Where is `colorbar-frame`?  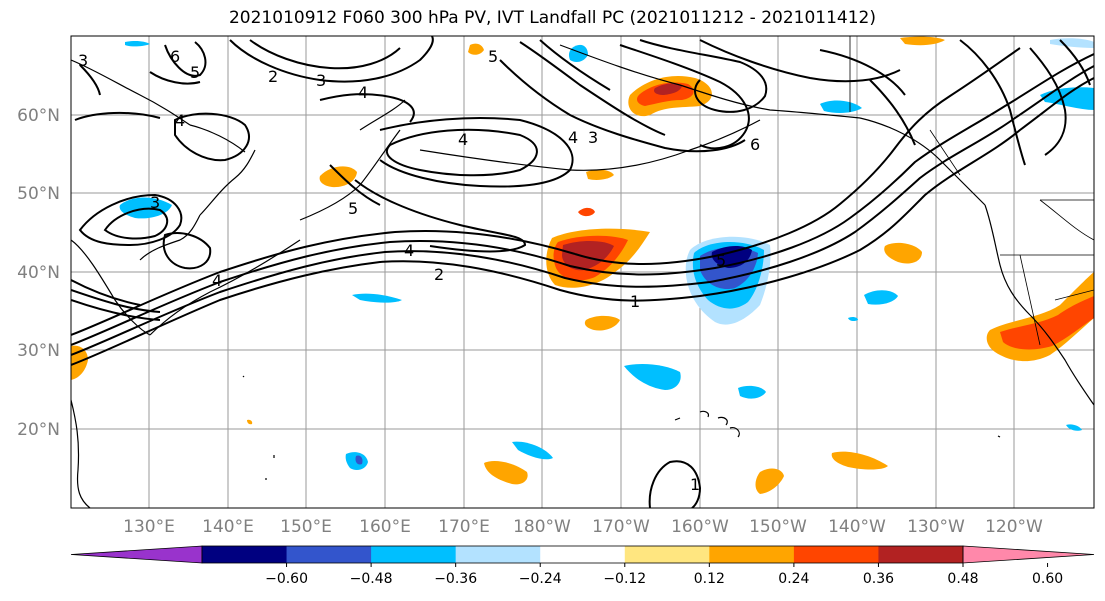
colorbar-frame is located at coordinates (582, 554).